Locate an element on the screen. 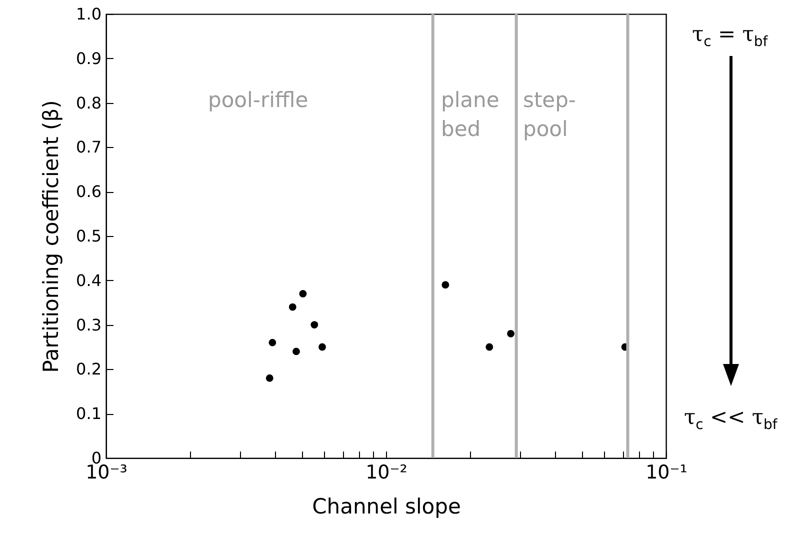 This screenshot has width=788, height=544. y-tick-label: 0.7 is located at coordinates (89, 147).